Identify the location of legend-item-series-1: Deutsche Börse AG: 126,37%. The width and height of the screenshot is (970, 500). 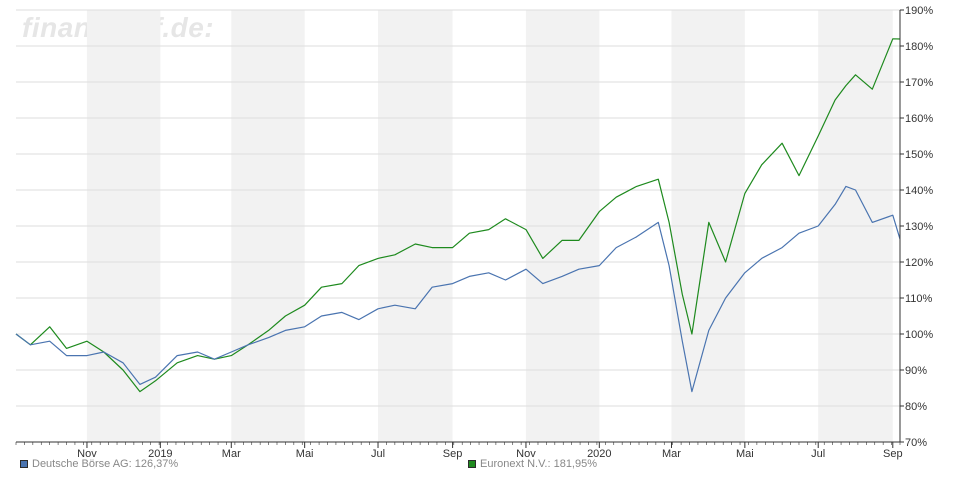
(99, 464).